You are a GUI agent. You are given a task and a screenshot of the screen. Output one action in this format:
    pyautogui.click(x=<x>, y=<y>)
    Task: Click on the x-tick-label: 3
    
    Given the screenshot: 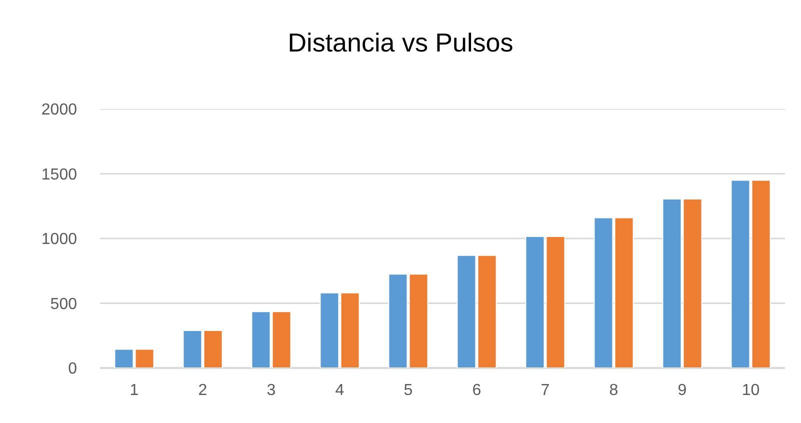 What is the action you would take?
    pyautogui.click(x=271, y=390)
    